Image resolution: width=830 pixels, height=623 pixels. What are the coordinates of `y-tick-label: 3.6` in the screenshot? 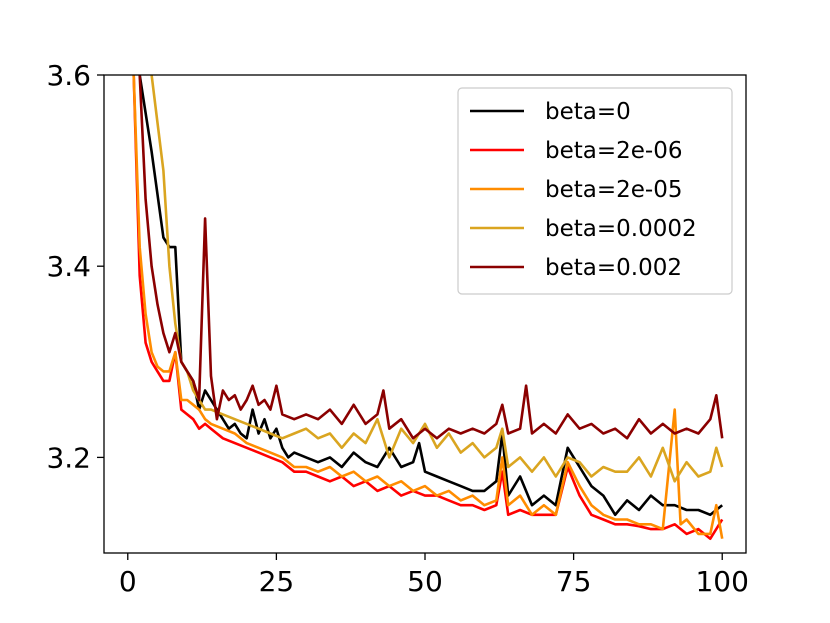 It's located at (68, 75).